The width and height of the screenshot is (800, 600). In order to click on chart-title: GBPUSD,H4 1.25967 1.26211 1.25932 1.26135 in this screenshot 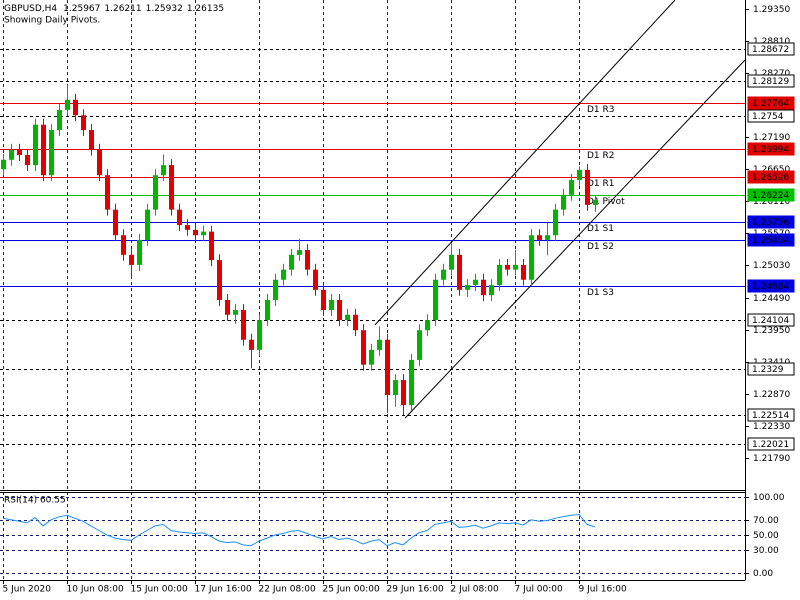, I will do `click(114, 9)`.